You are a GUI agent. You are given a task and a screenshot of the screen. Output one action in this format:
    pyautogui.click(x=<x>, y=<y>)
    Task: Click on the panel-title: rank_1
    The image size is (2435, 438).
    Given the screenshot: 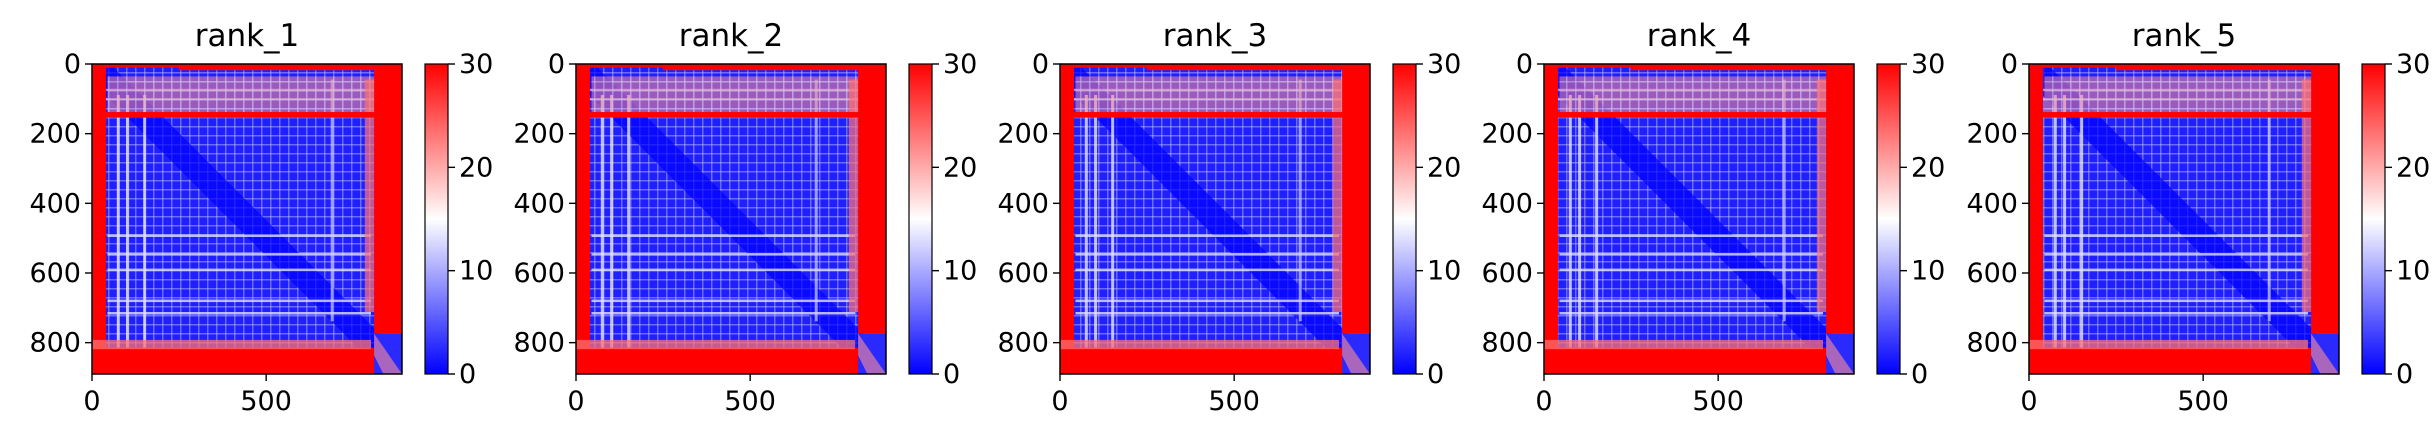 What is the action you would take?
    pyautogui.click(x=247, y=36)
    